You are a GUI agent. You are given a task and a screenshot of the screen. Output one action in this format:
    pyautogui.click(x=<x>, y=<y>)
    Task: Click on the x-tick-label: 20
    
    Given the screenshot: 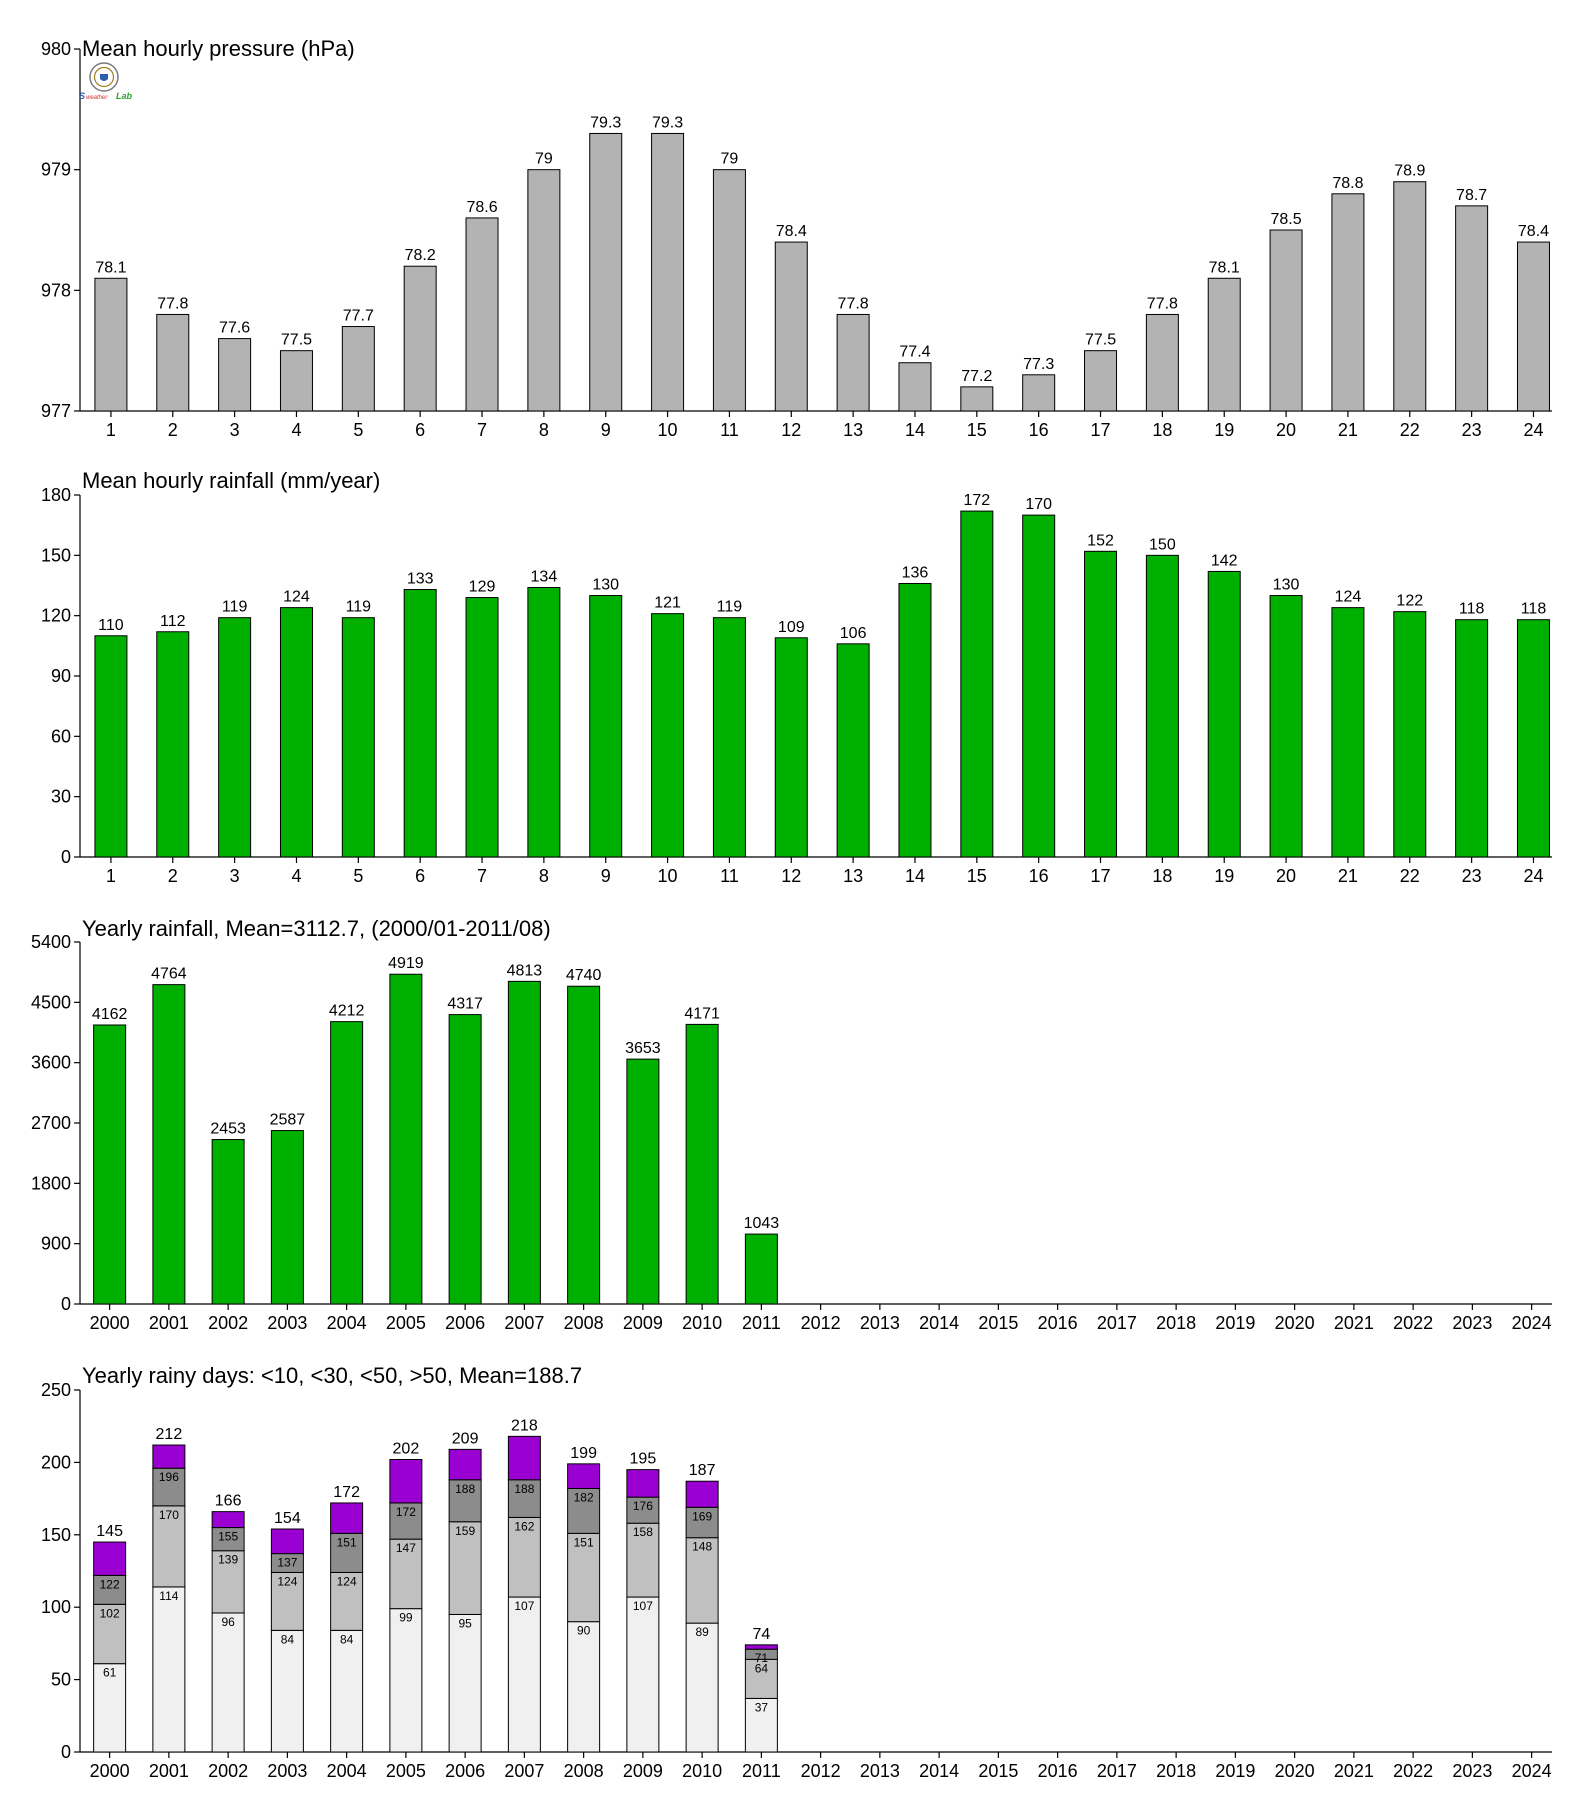 What is the action you would take?
    pyautogui.click(x=1286, y=876)
    